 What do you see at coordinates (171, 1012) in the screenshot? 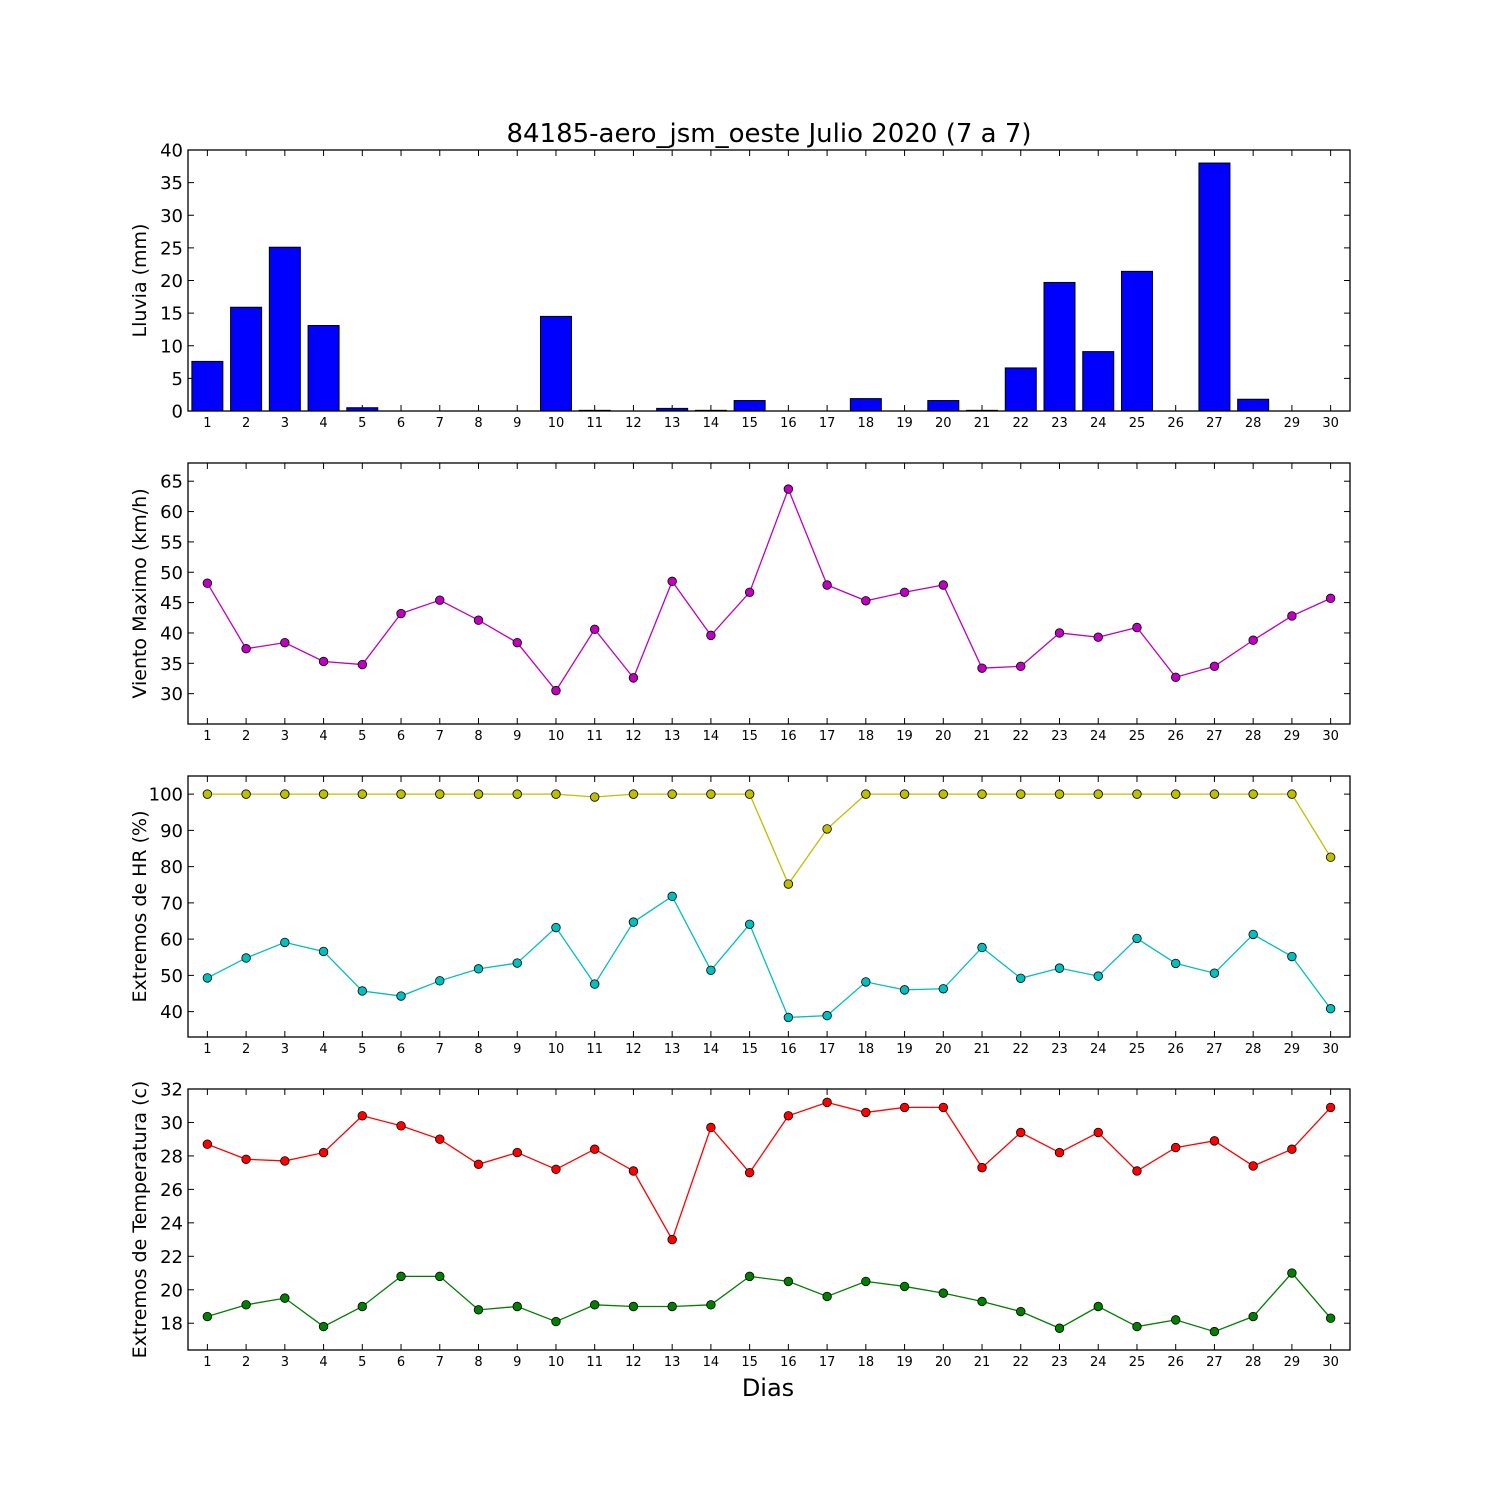
I see `y-tick-label: 40` at bounding box center [171, 1012].